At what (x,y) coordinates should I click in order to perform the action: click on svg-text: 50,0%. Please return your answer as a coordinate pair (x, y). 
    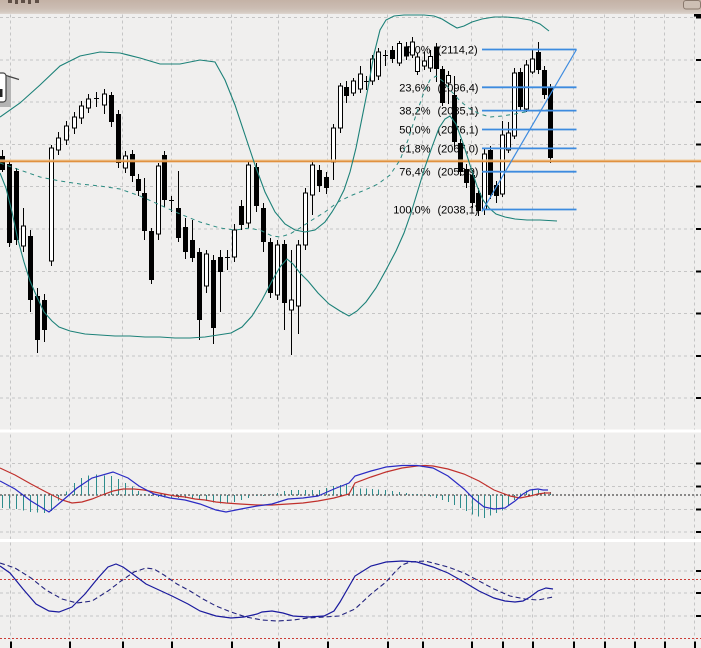
    Looking at the image, I should click on (414, 131).